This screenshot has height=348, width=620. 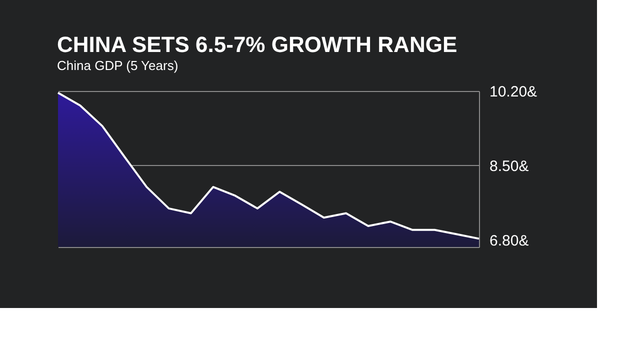 What do you see at coordinates (509, 241) in the screenshot?
I see `y-tick-label: 6.80&` at bounding box center [509, 241].